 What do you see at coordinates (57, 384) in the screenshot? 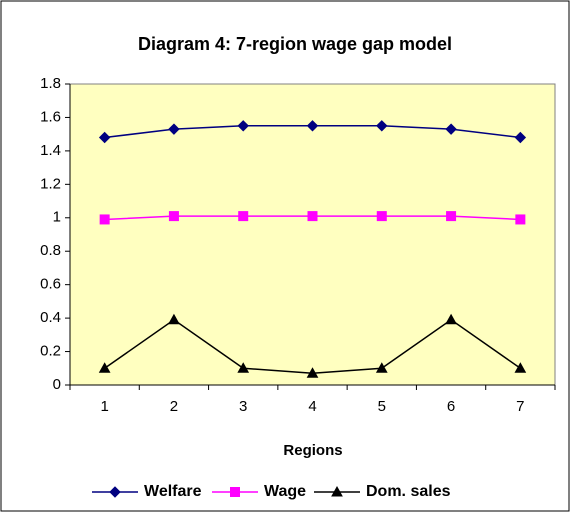
I see `y-tick-label: 0` at bounding box center [57, 384].